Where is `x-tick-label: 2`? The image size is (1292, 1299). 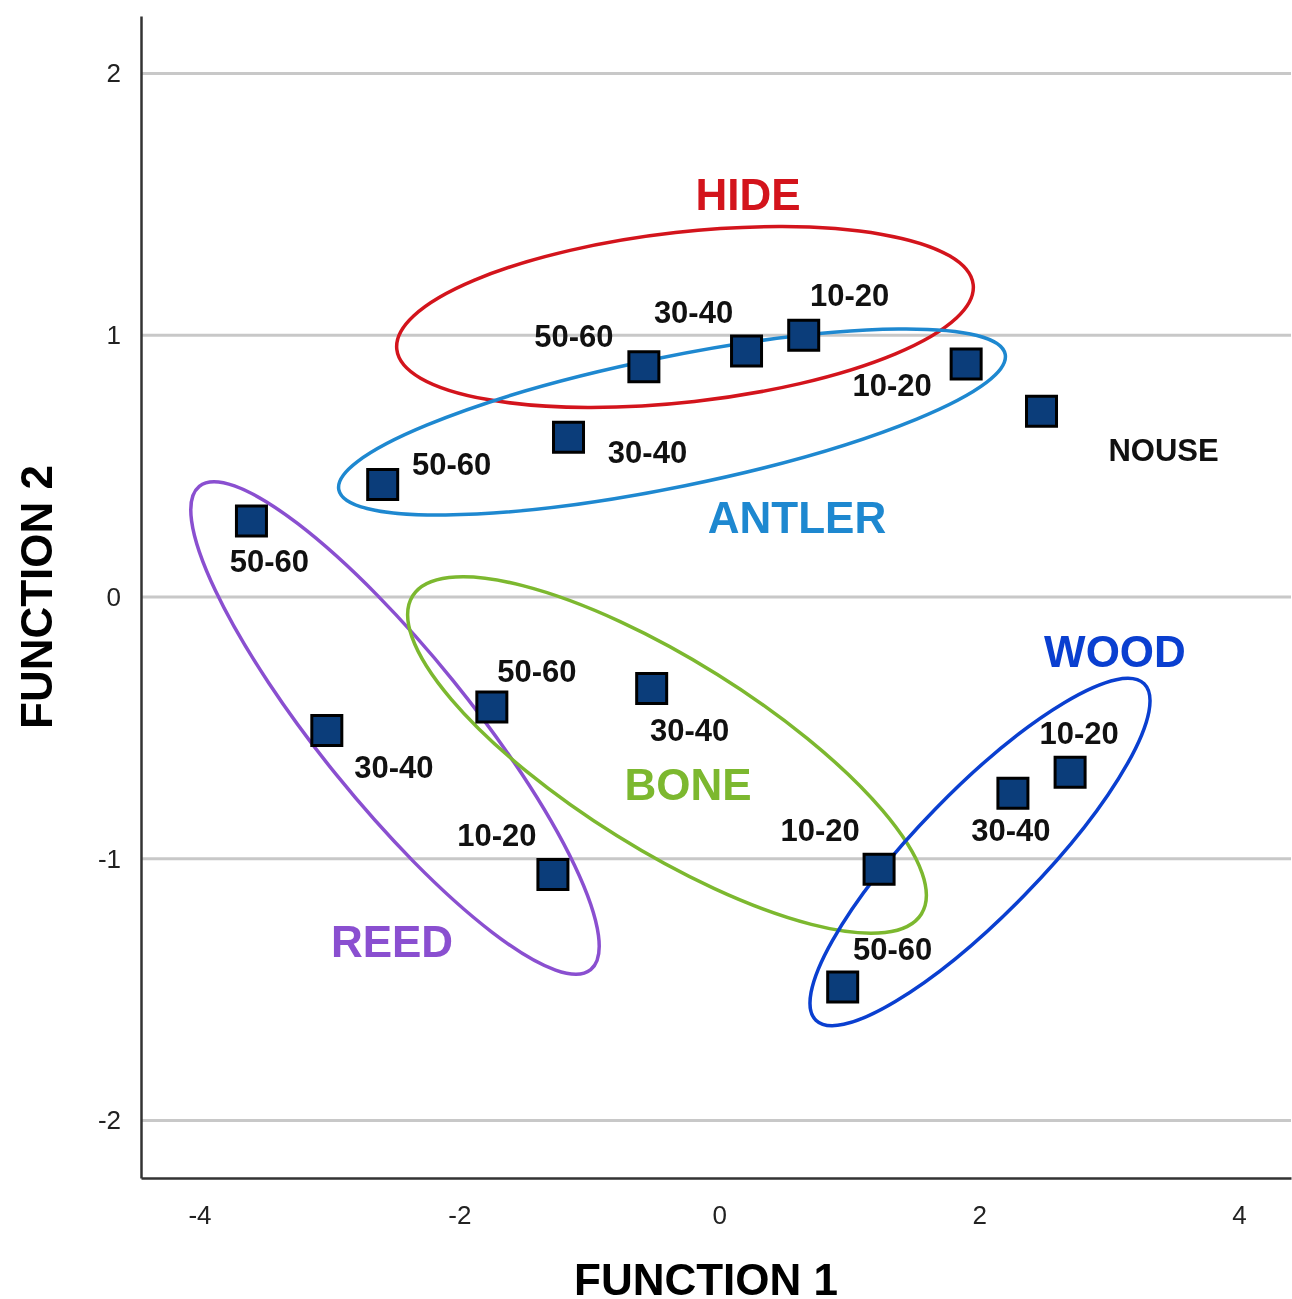
x-tick-label: 2 is located at coordinates (979, 1215).